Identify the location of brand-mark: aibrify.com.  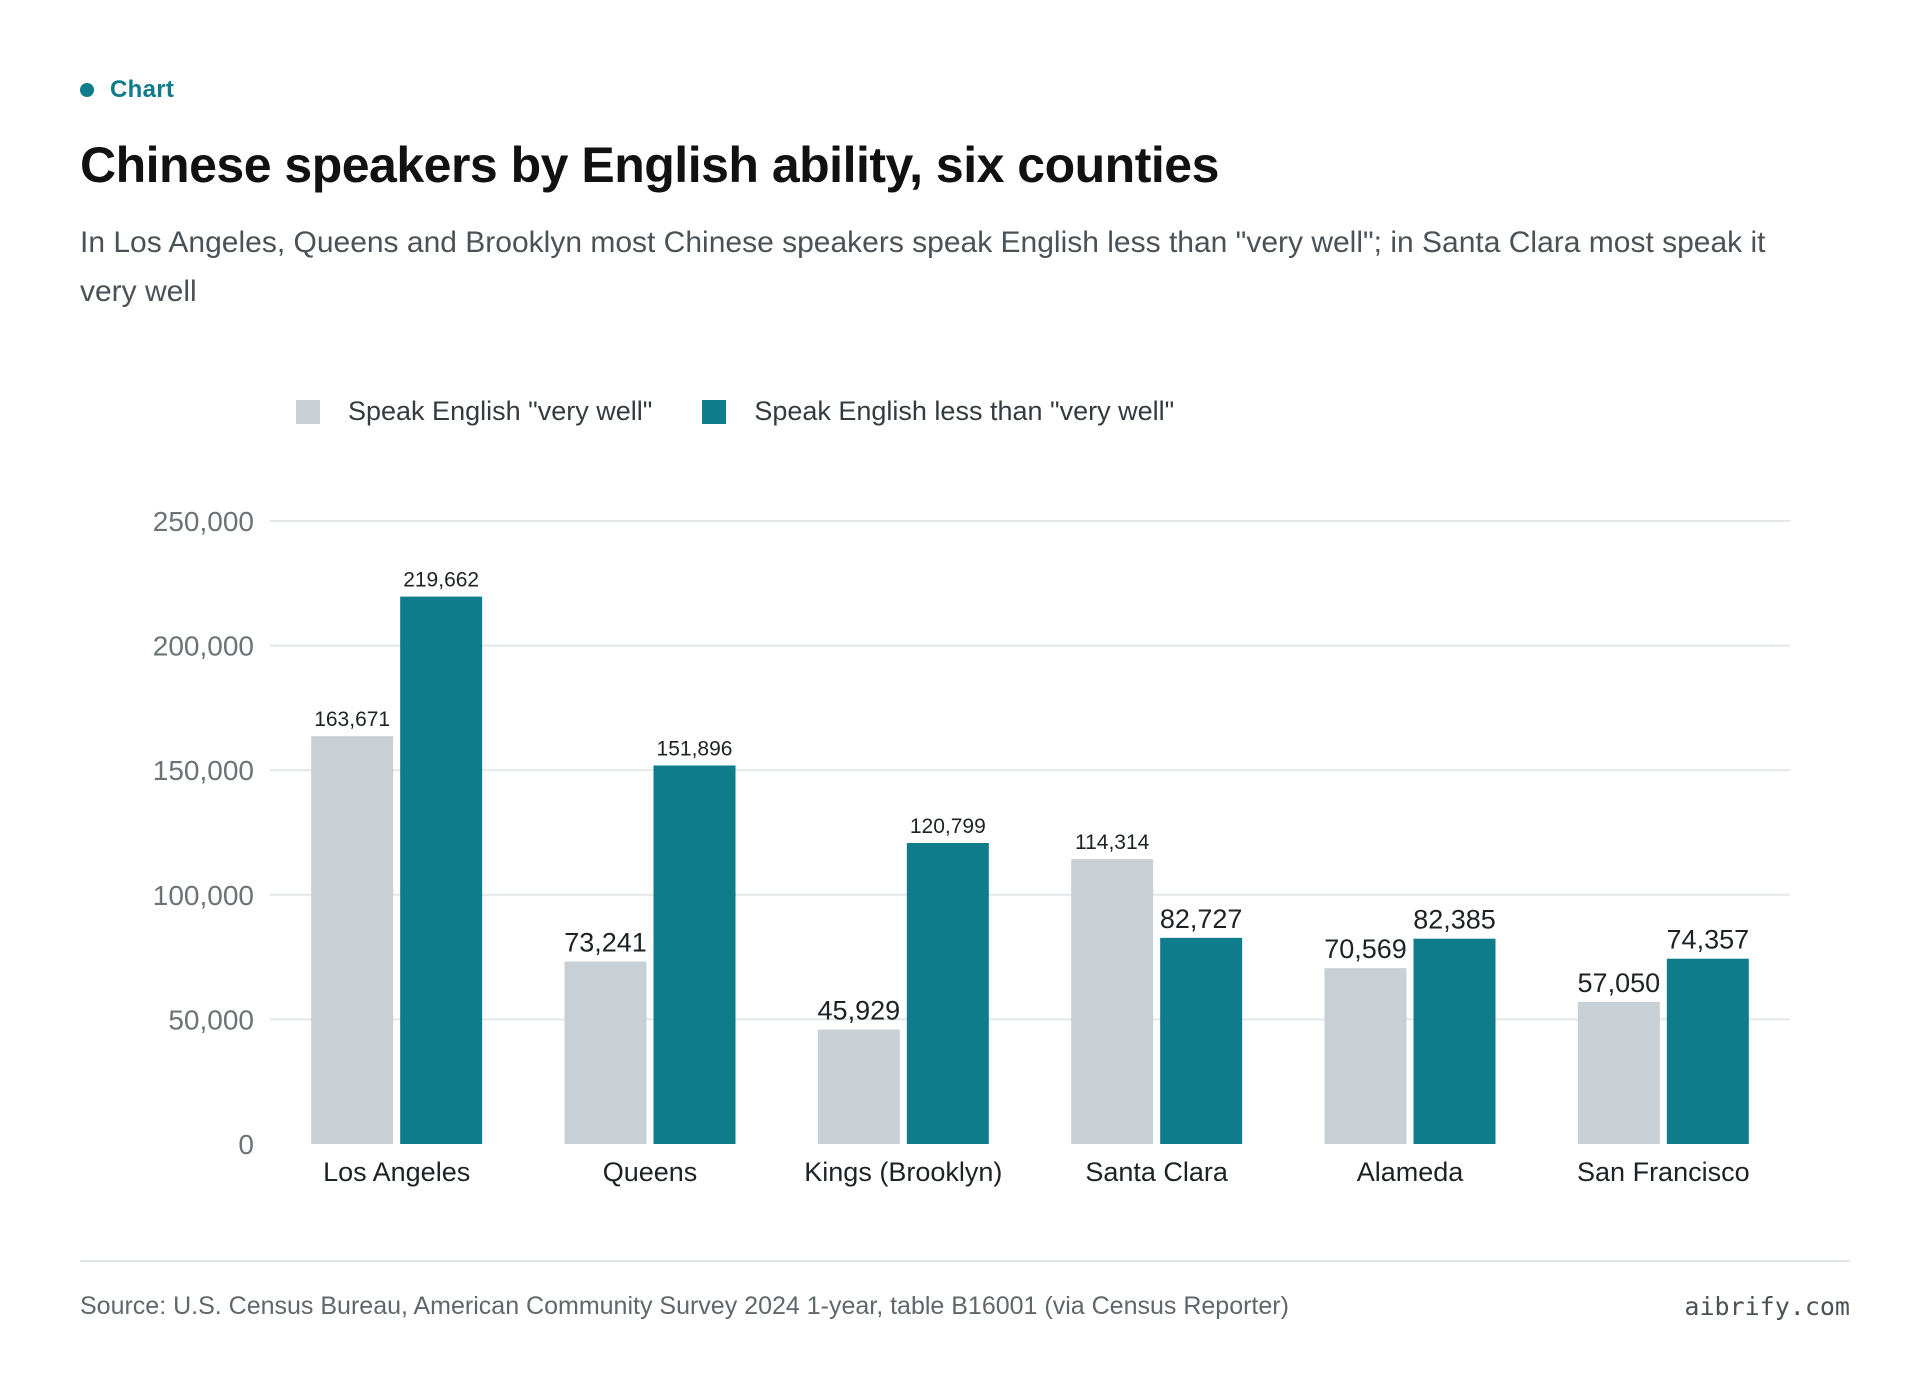
(1767, 1306).